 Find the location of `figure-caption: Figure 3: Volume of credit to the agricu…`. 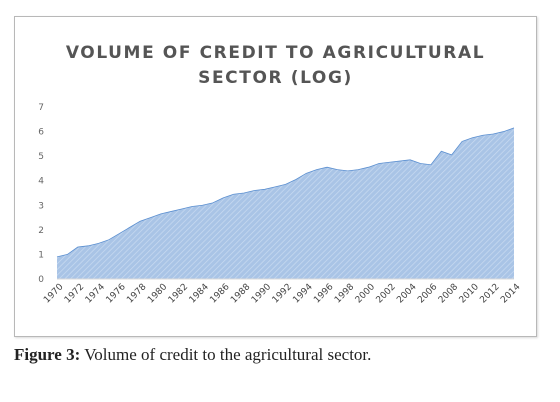

figure-caption: Figure 3: Volume of credit to the agricu… is located at coordinates (279, 355).